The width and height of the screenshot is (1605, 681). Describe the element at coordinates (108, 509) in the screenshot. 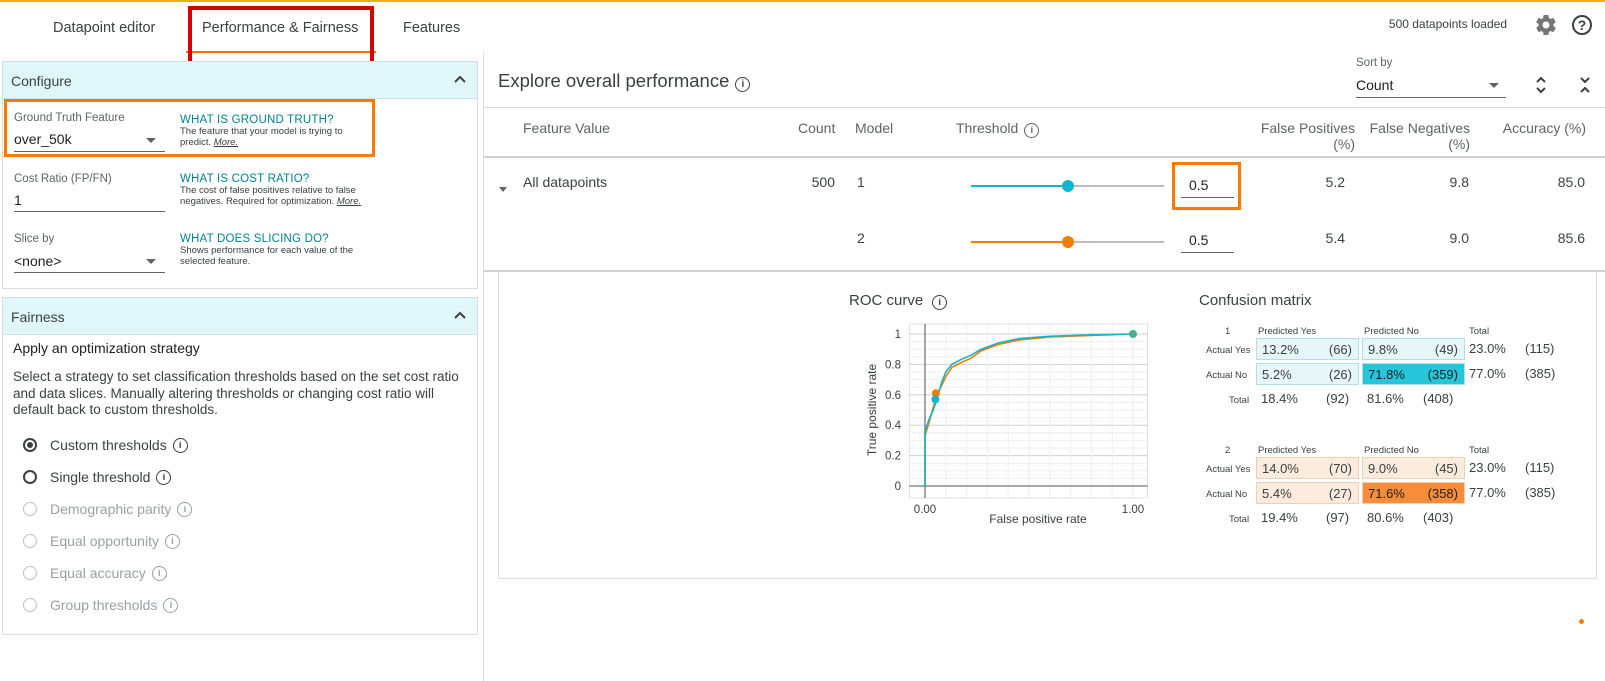

I see `radio-demographic-parity: Demographic parity i` at that location.